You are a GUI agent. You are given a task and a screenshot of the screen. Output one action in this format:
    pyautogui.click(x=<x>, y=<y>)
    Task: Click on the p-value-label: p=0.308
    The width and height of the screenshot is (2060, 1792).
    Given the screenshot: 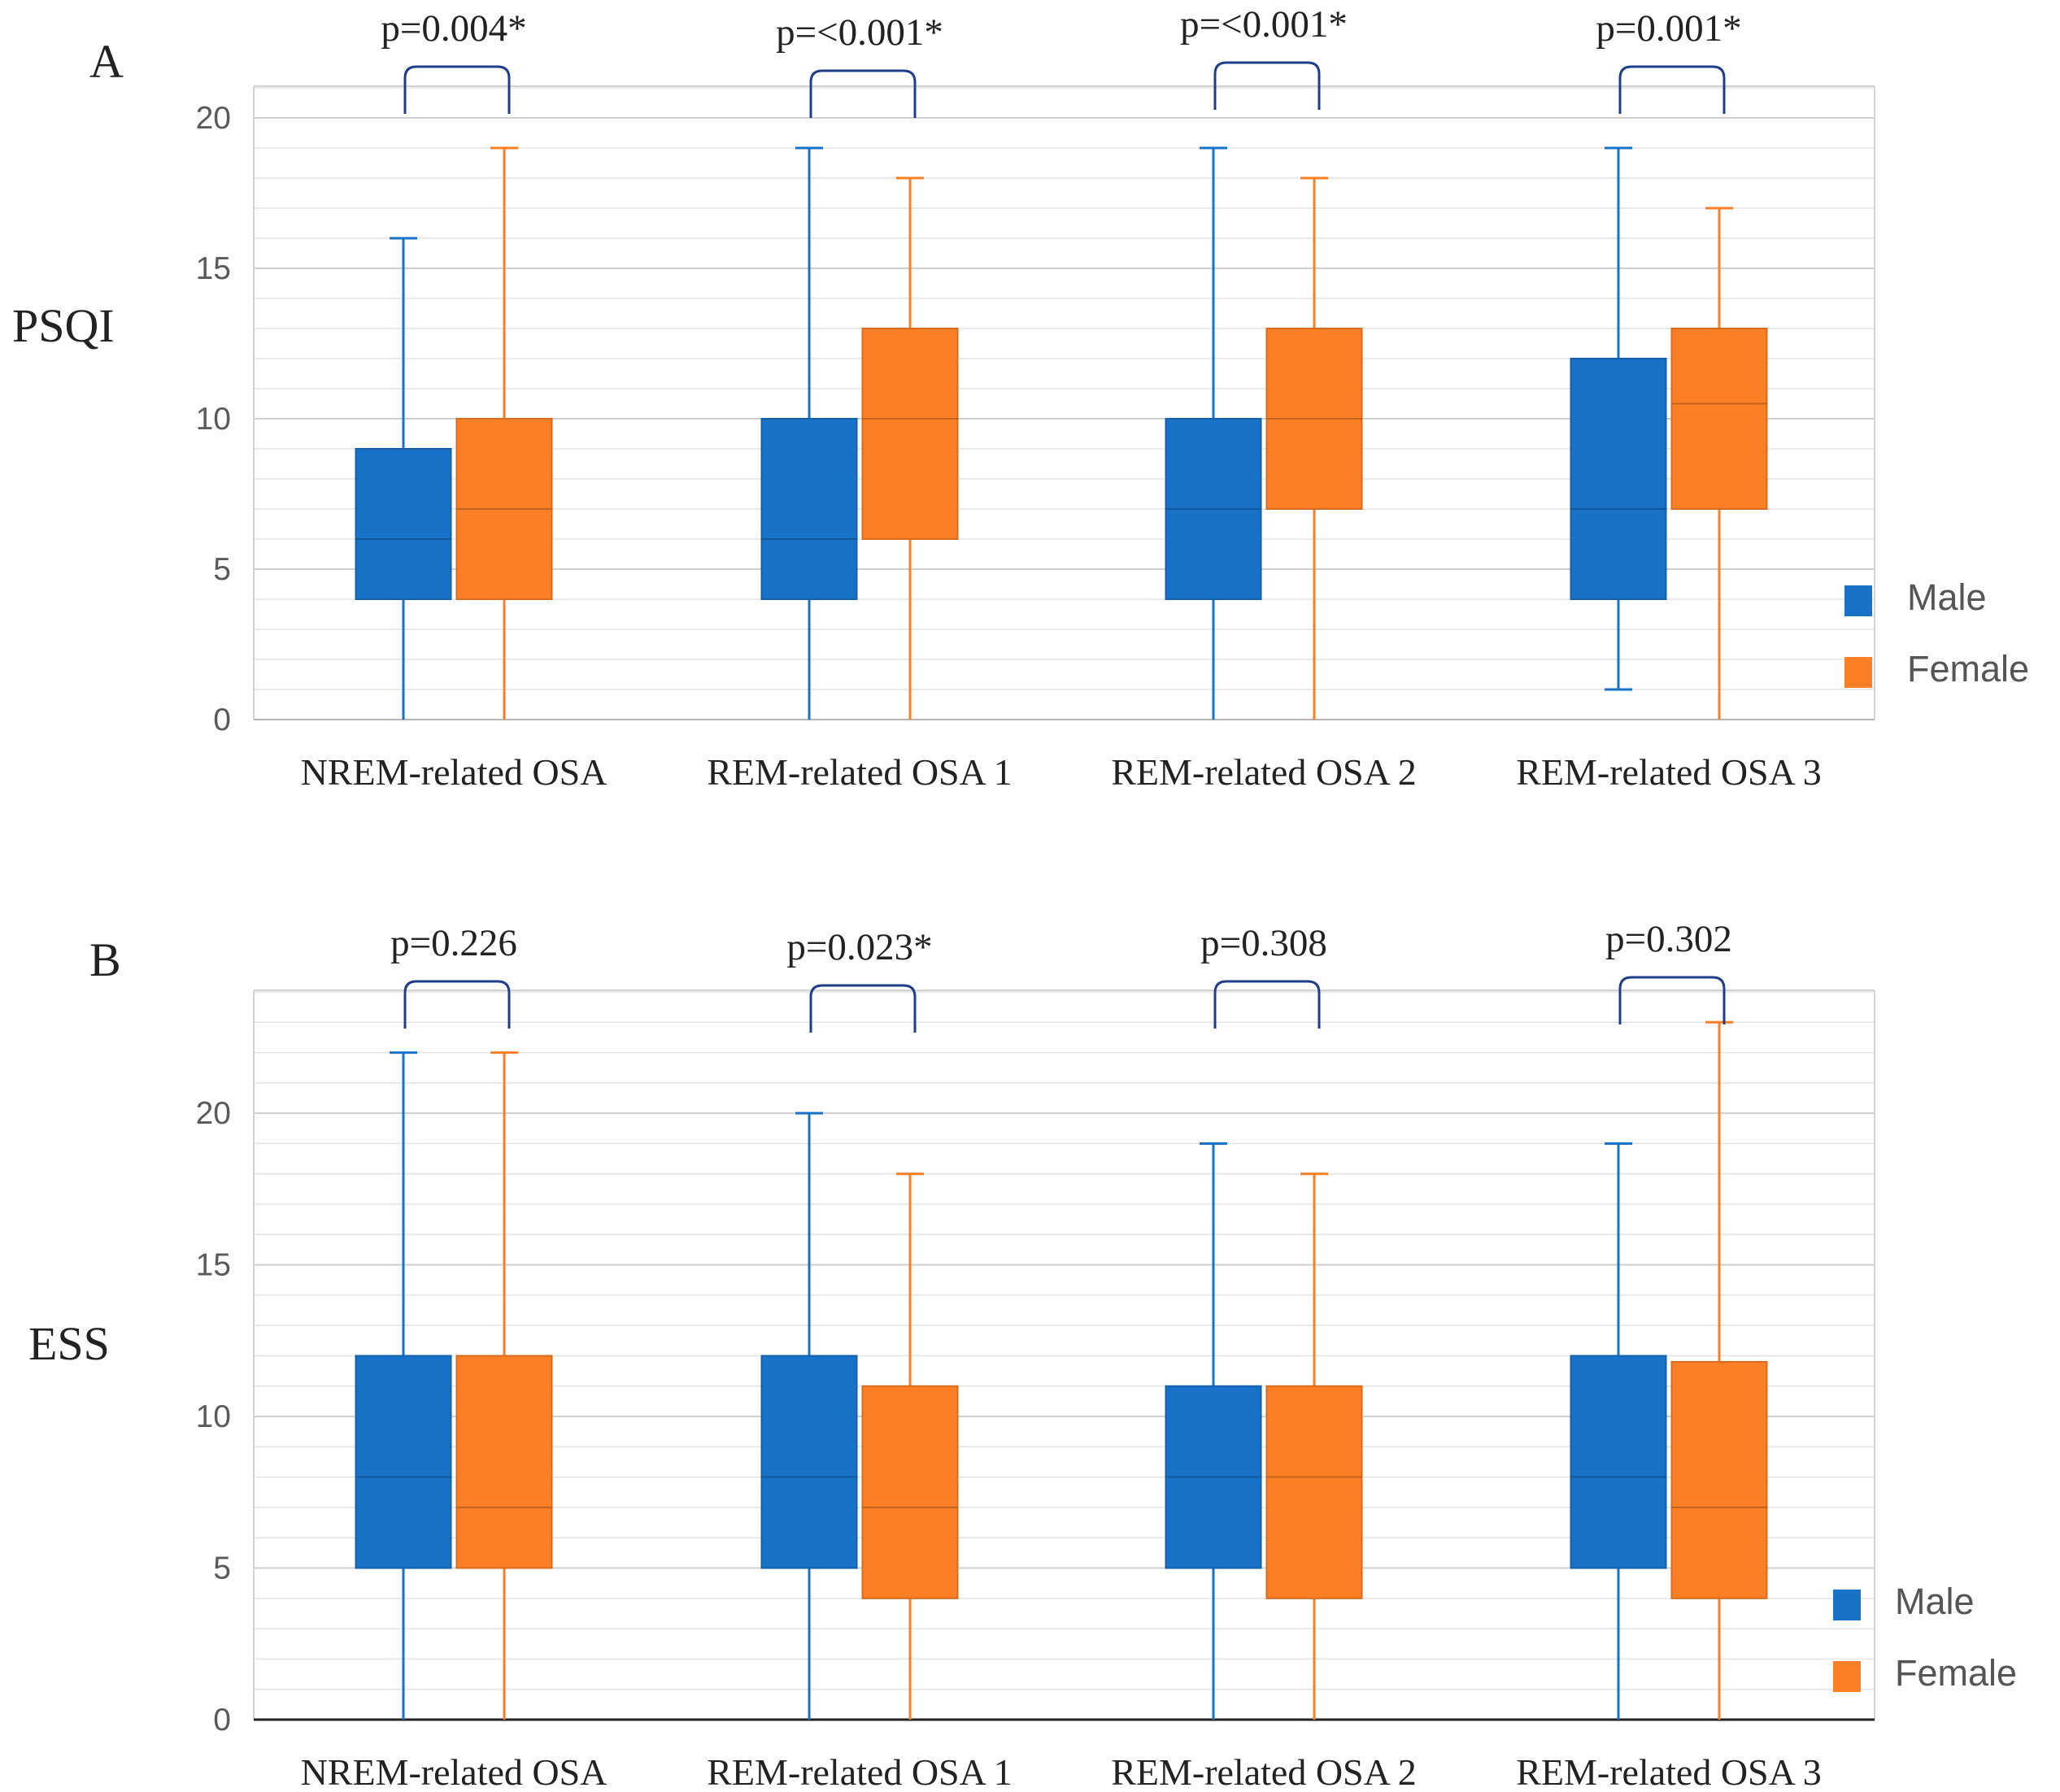 What is the action you would take?
    pyautogui.click(x=1263, y=943)
    